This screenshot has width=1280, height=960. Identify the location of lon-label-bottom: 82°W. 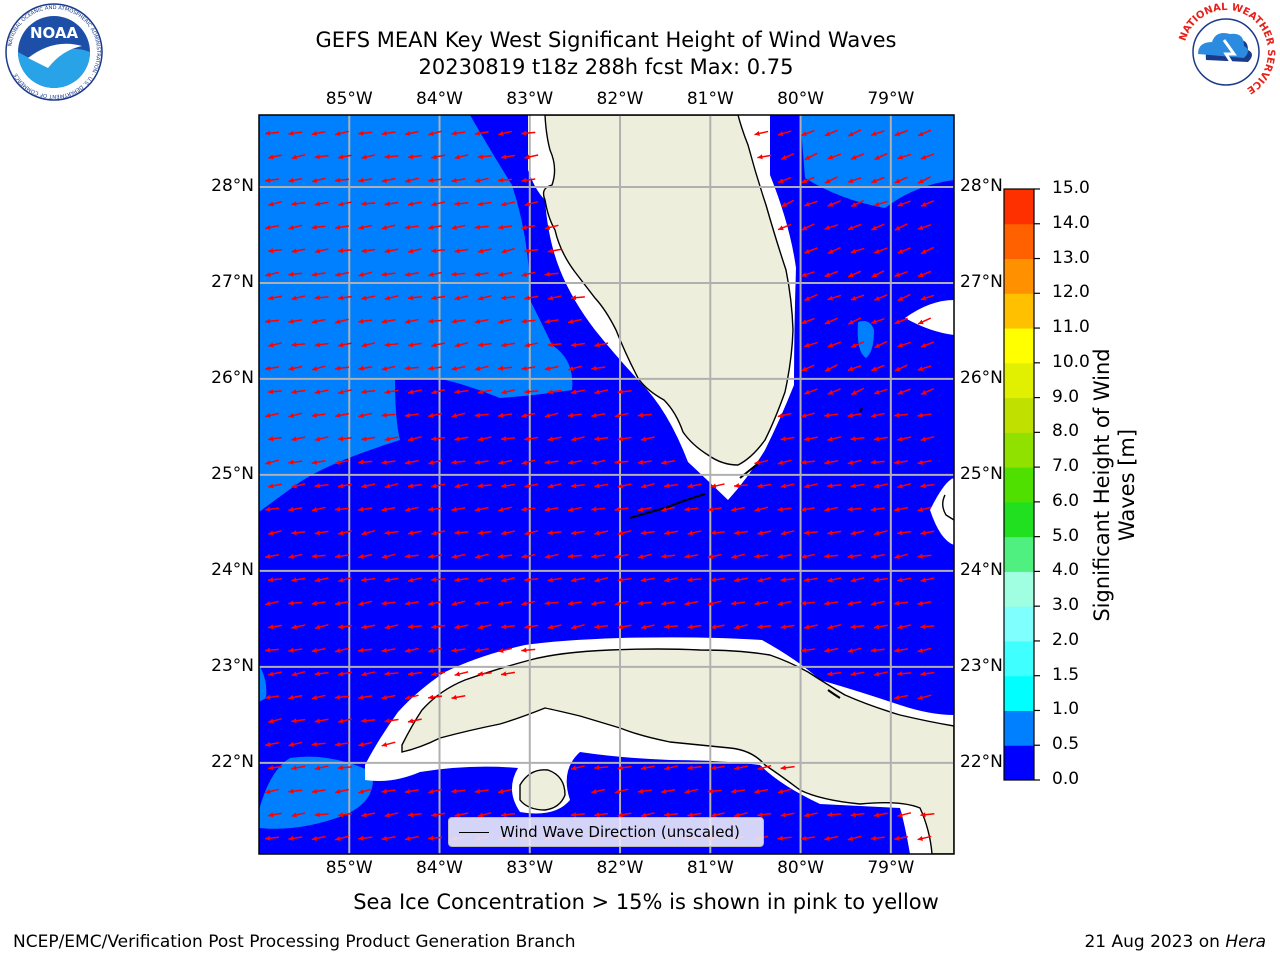
(620, 868).